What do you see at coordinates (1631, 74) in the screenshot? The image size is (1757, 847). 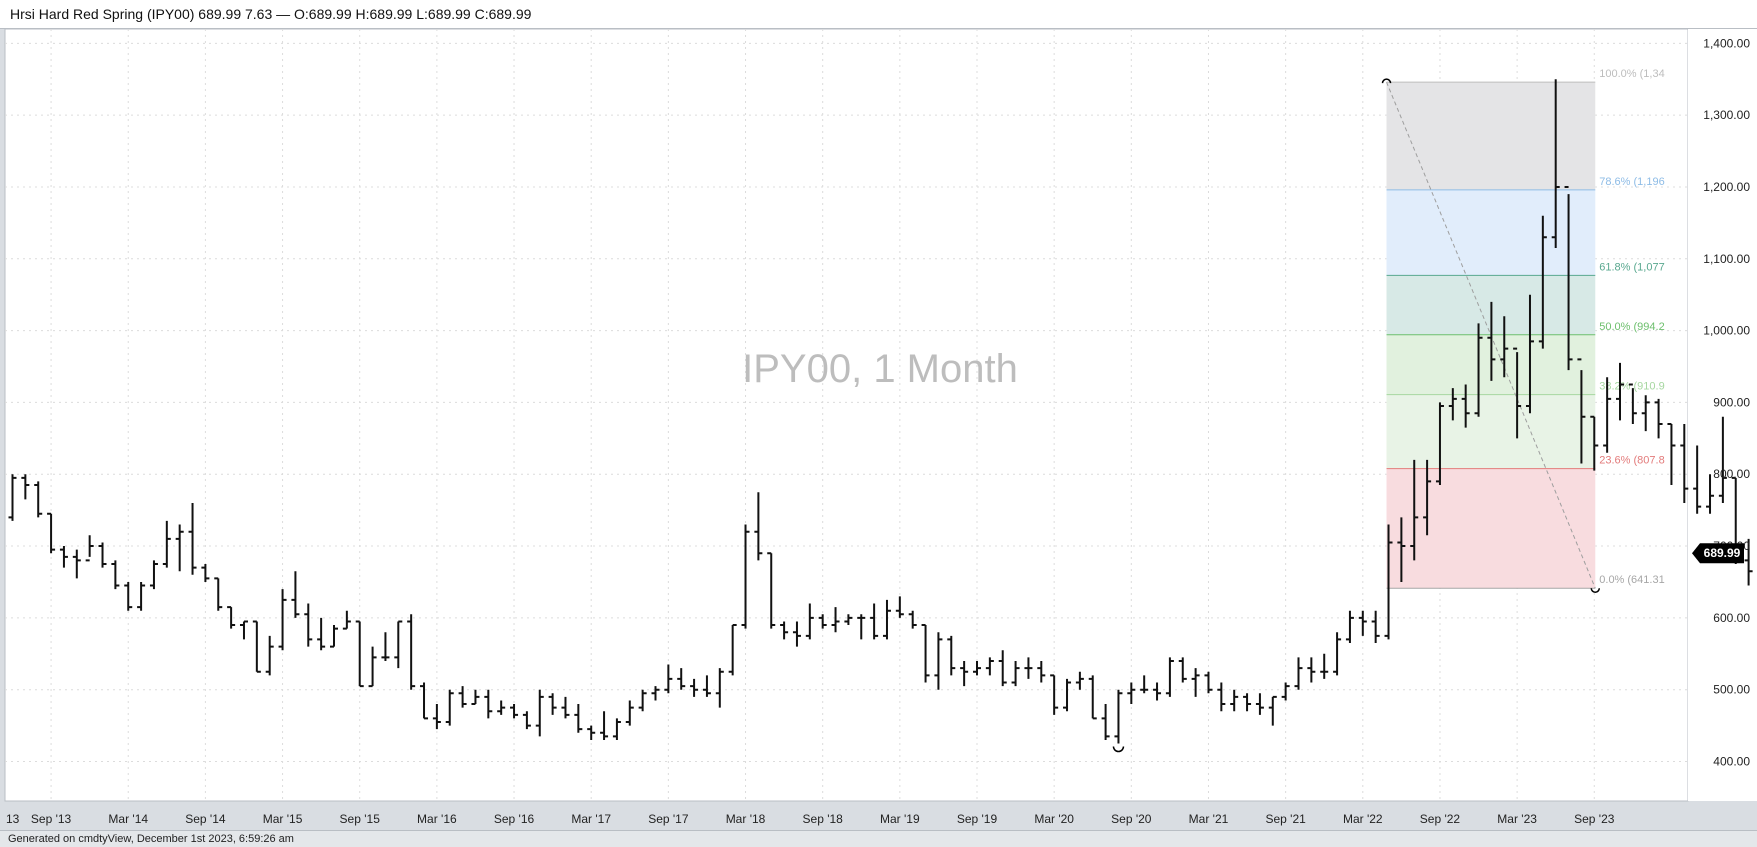 I see `fib-level-label: 100.0% (1,34` at bounding box center [1631, 74].